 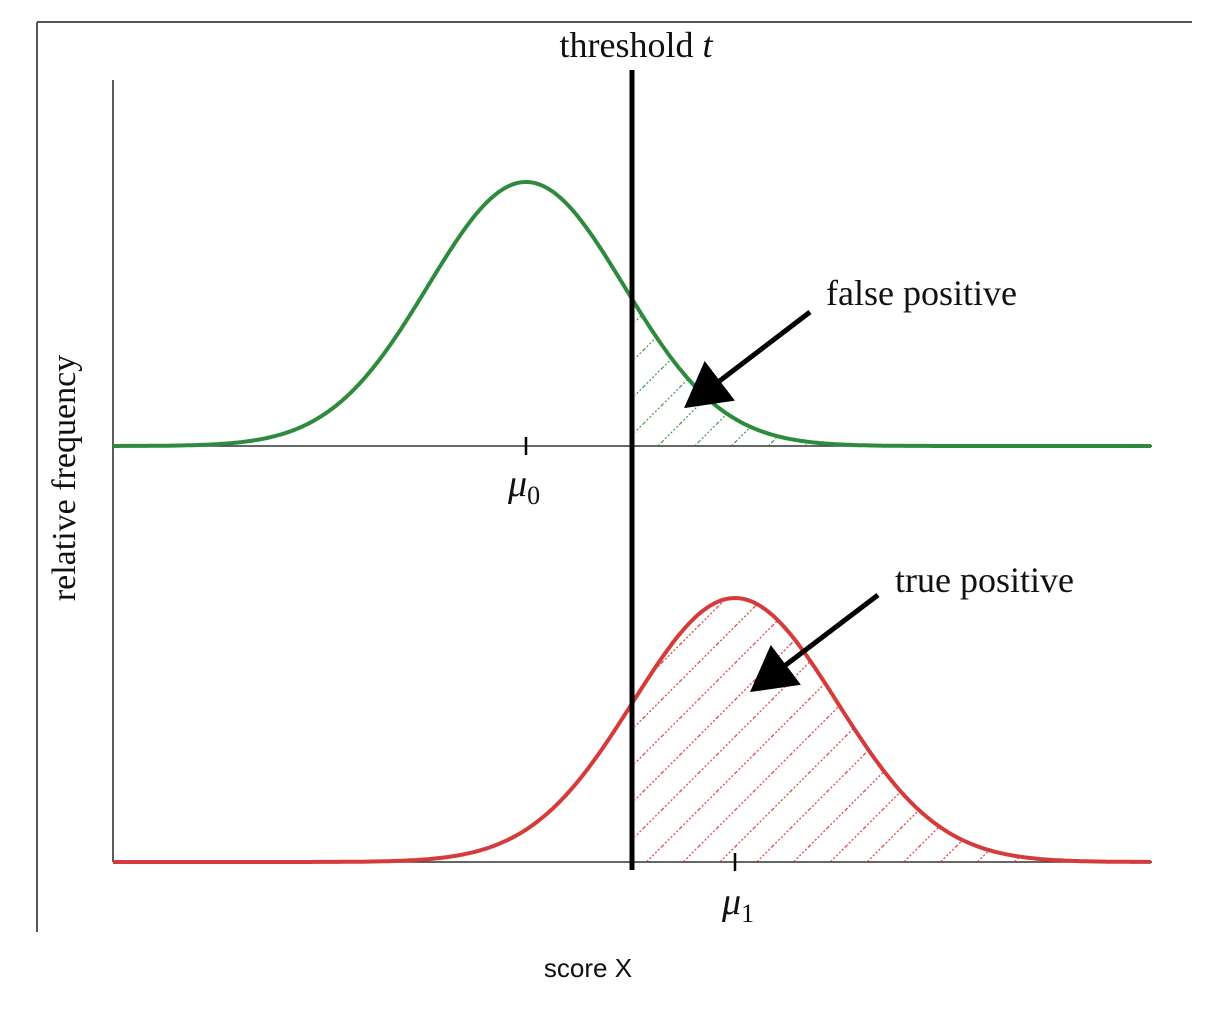 I want to click on threshold-variable: t, so click(x=707, y=45).